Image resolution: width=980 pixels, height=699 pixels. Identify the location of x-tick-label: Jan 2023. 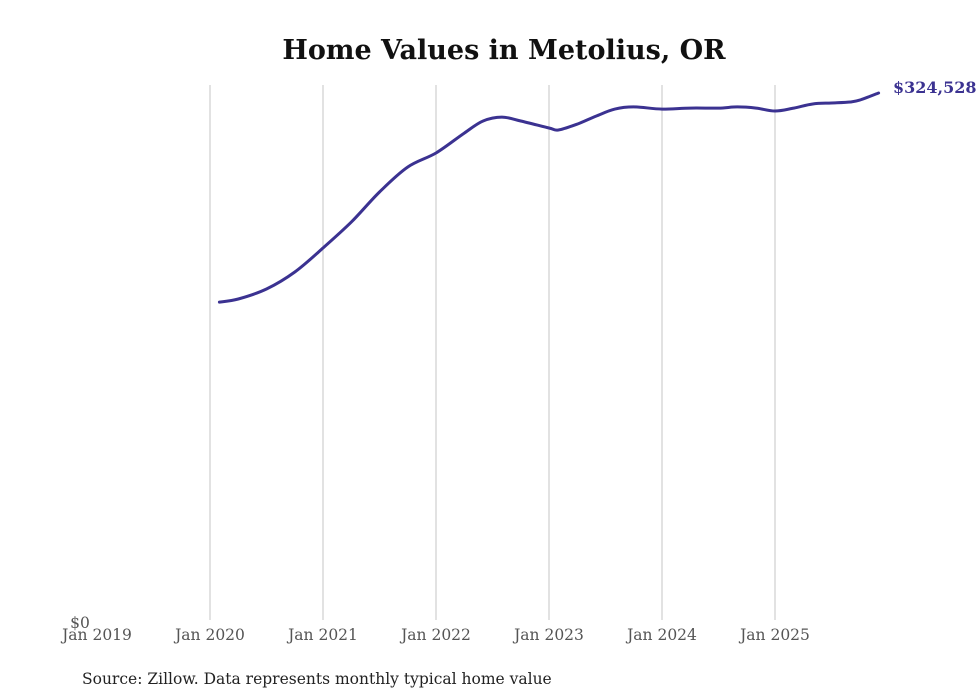
(548, 635).